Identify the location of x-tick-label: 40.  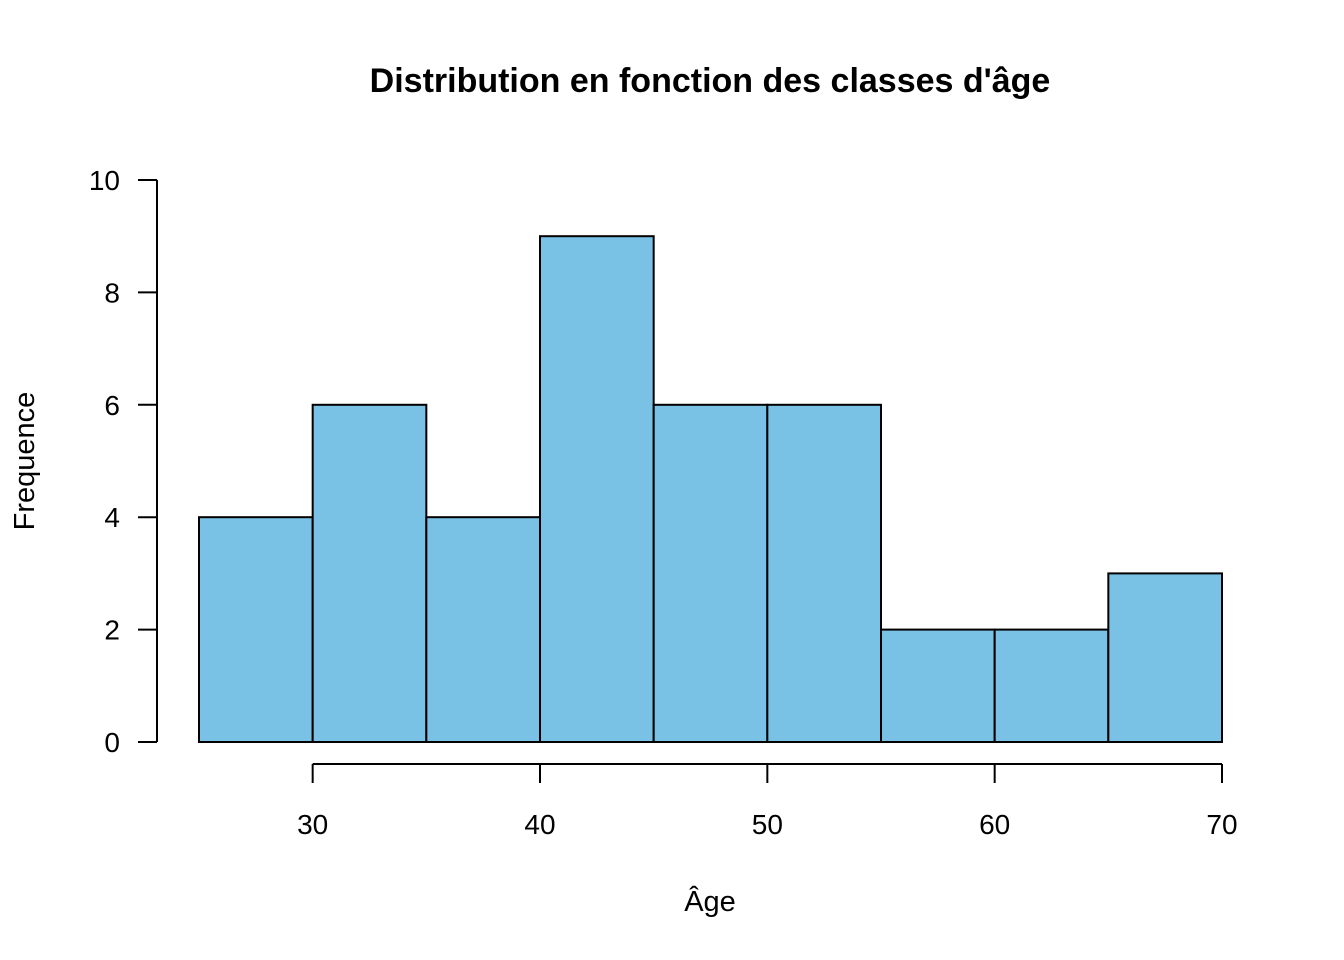
(539, 824).